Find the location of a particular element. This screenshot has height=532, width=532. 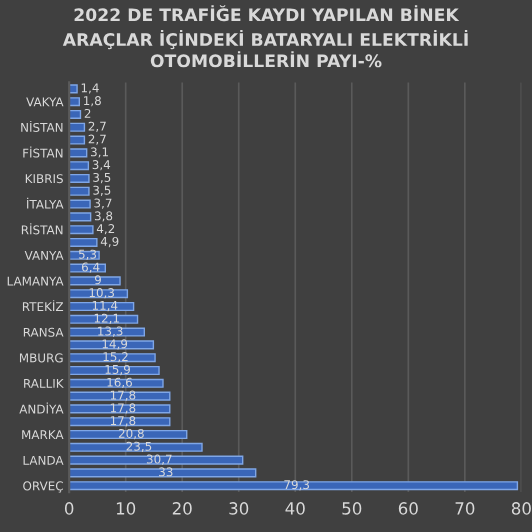

x-tick-label: 60 is located at coordinates (408, 508).